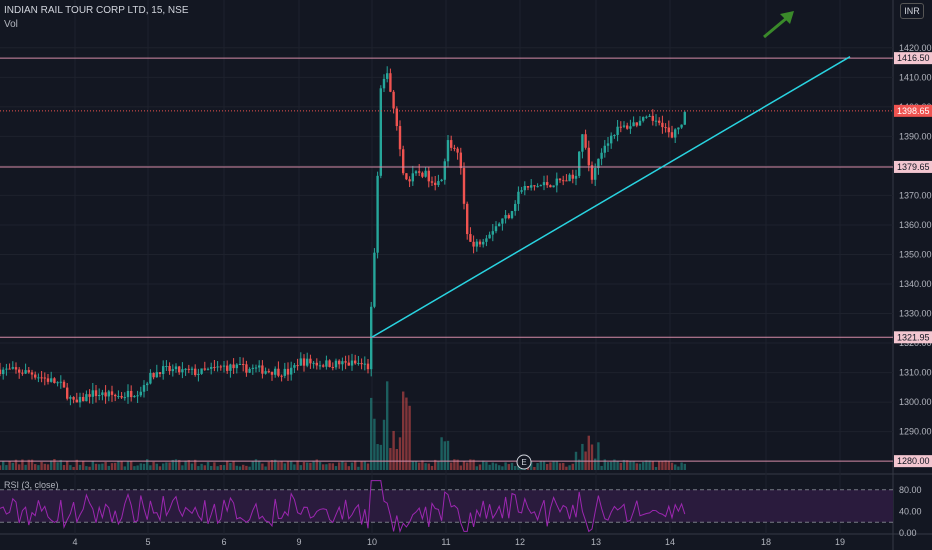  I want to click on x-tick-label: 13, so click(596, 542).